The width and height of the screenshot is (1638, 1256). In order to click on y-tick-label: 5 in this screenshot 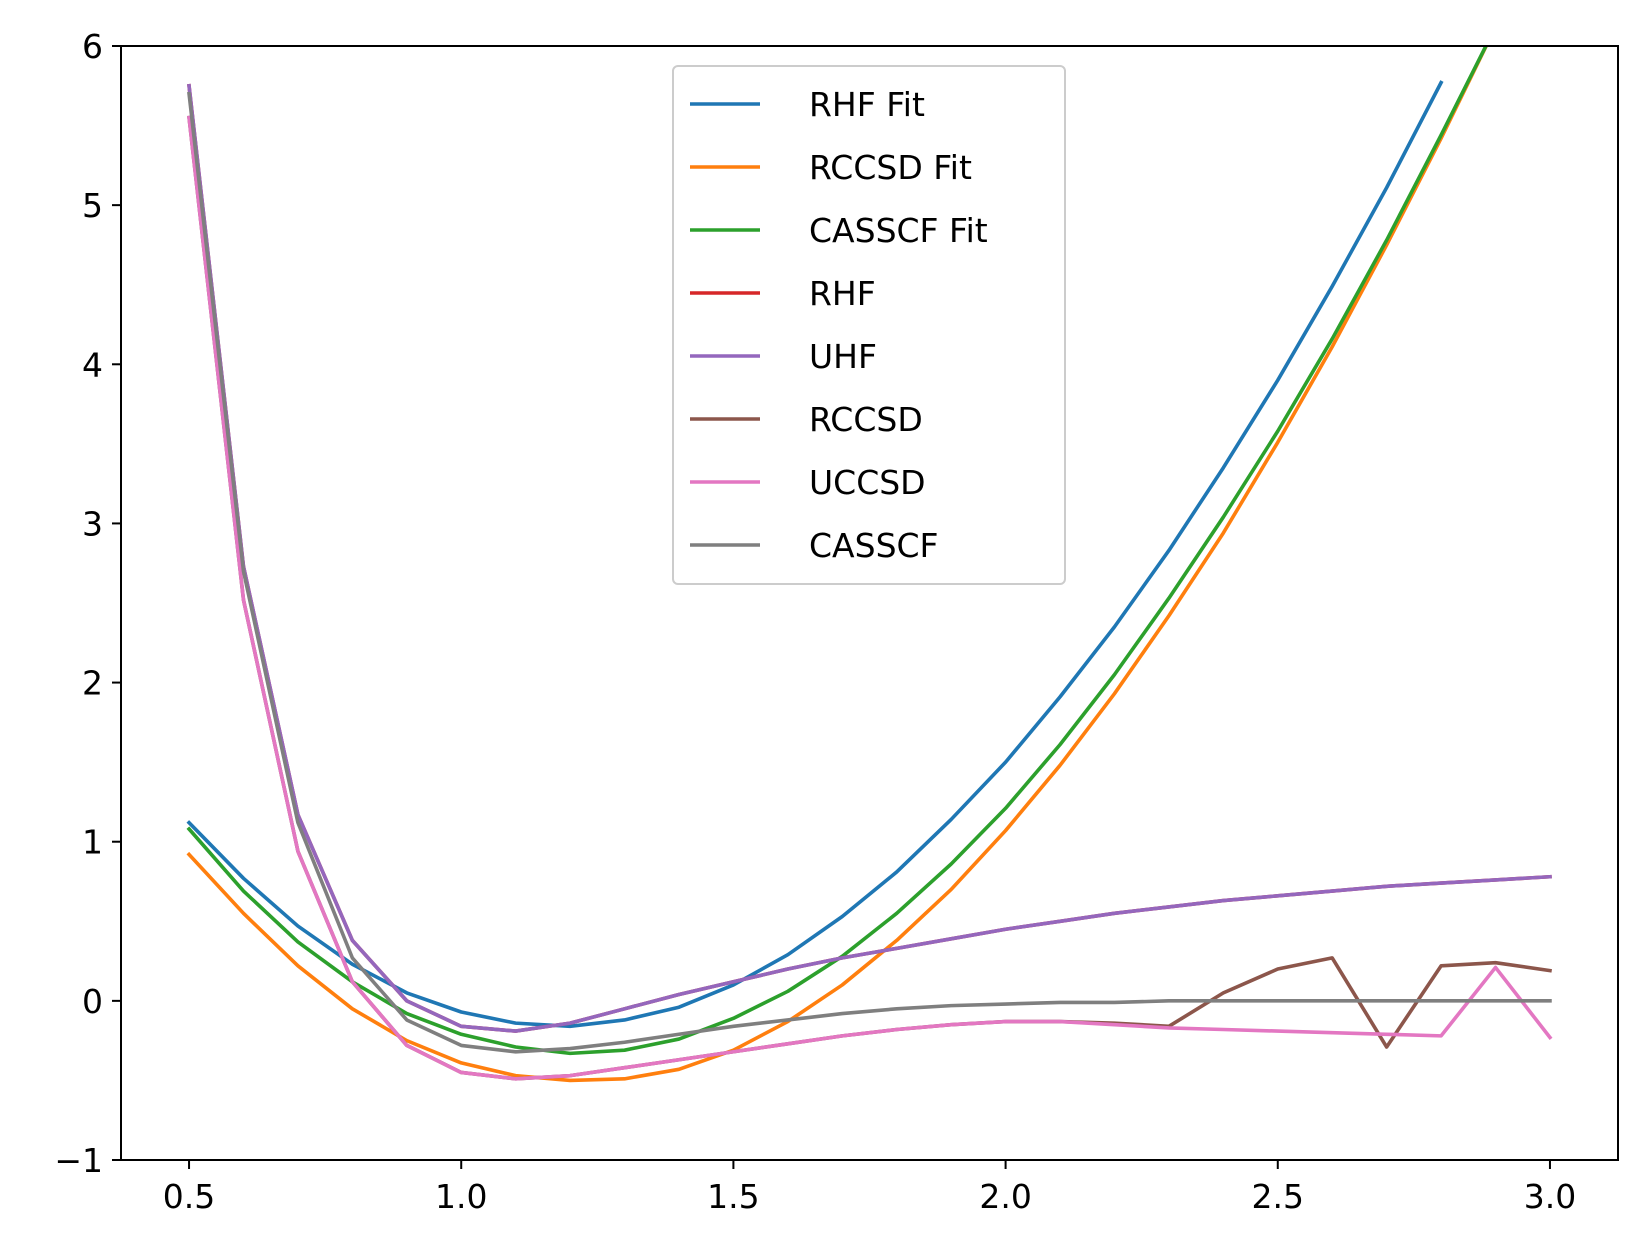, I will do `click(92, 205)`.